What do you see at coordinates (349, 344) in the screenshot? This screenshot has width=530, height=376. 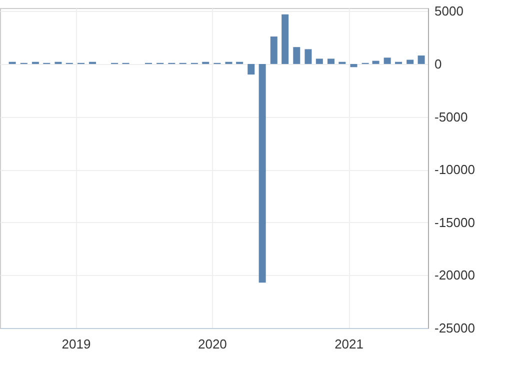 I see `x-tick-label: 2021` at bounding box center [349, 344].